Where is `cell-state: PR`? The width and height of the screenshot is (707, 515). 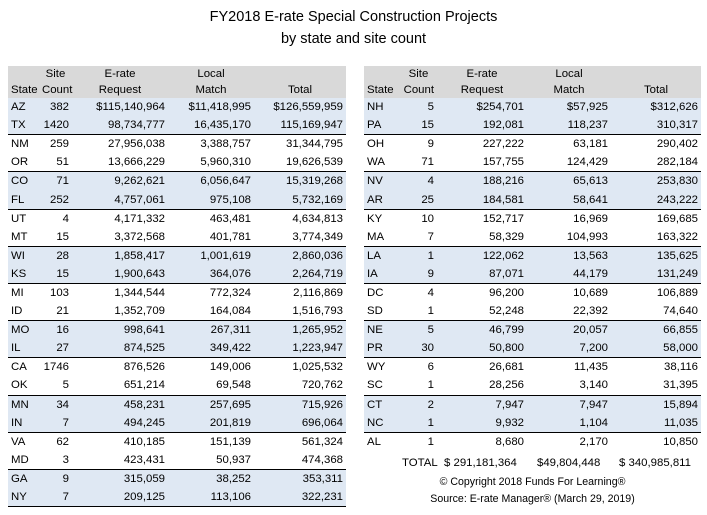
cell-state: PR is located at coordinates (382, 349).